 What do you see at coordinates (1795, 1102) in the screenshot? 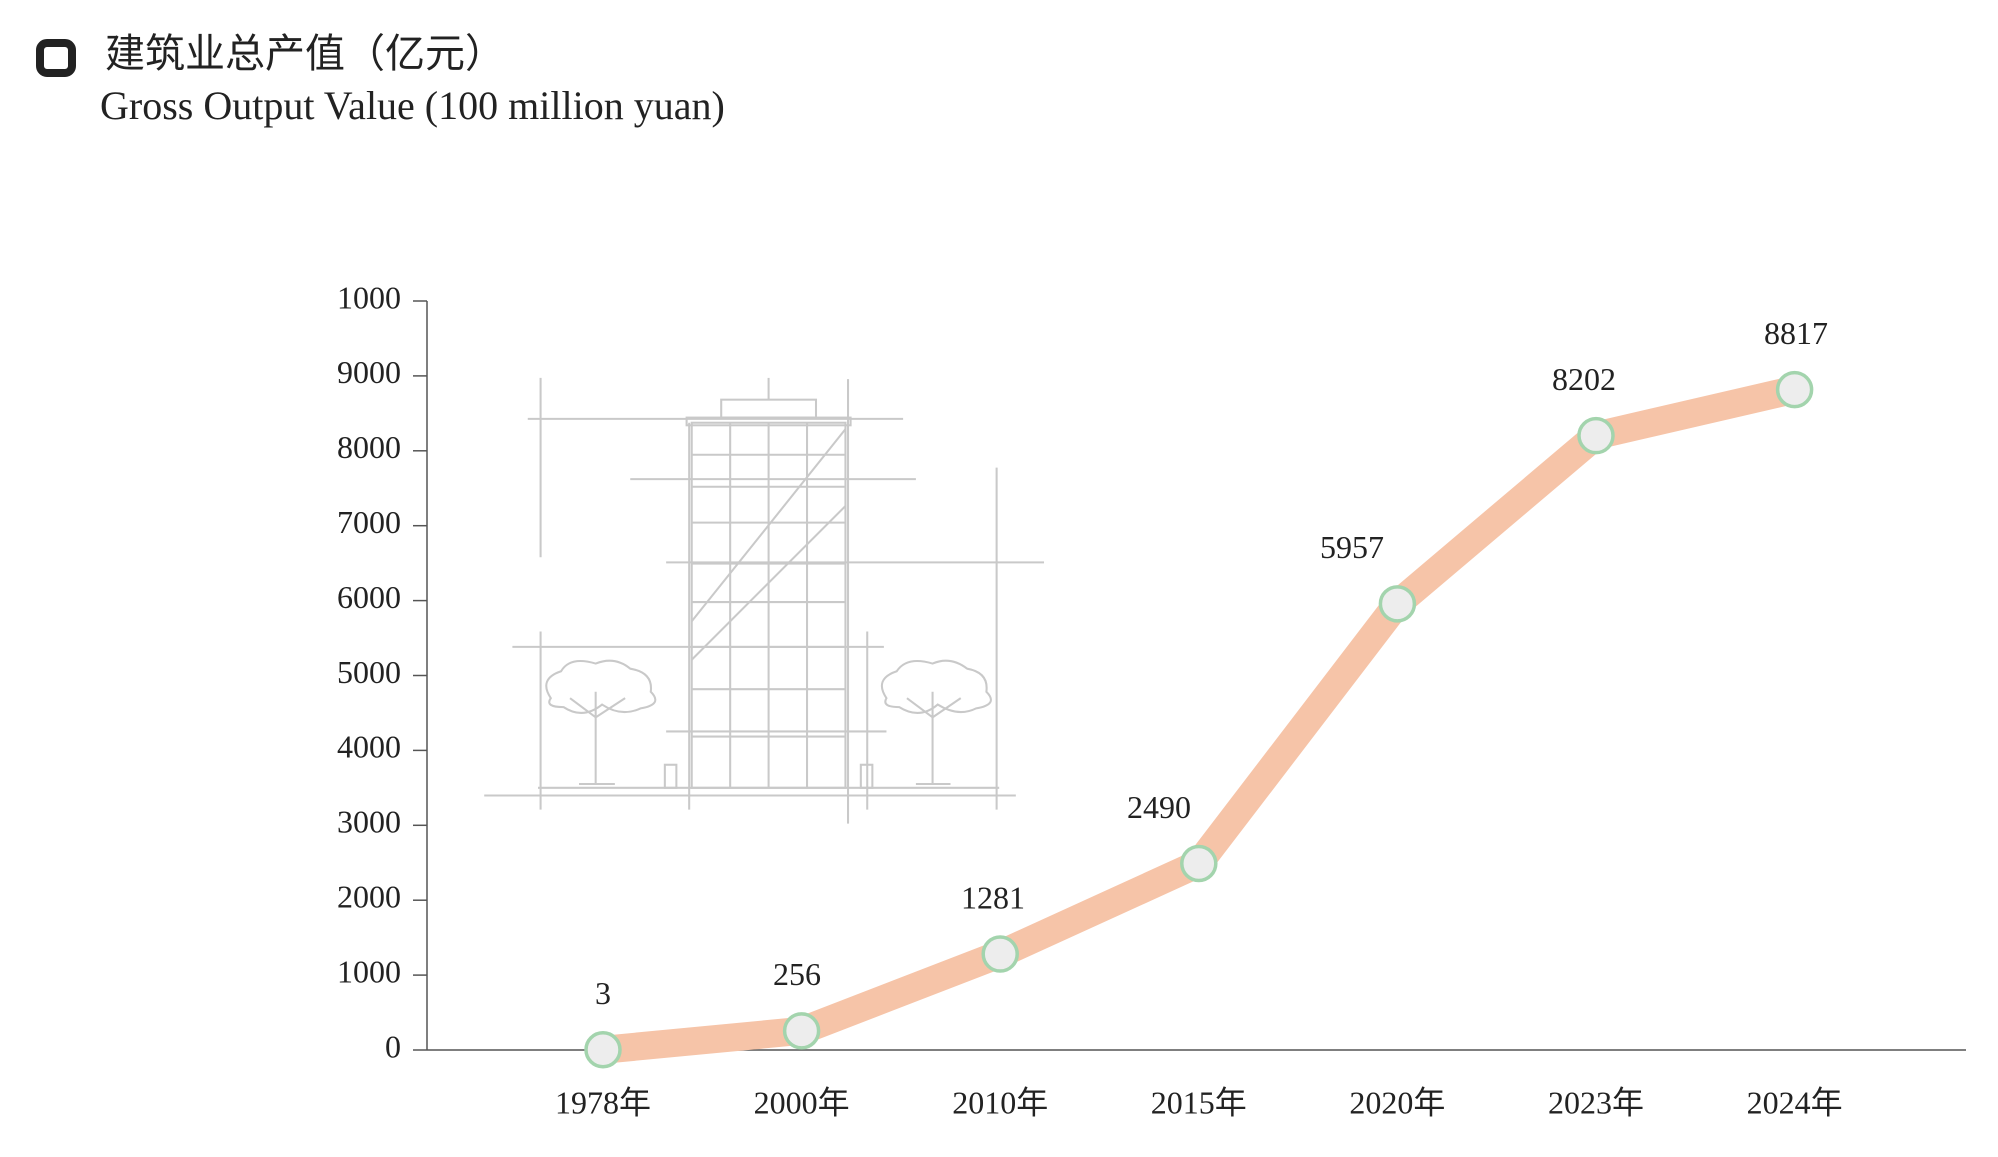
I see `x-tick-label: 2024年` at bounding box center [1795, 1102].